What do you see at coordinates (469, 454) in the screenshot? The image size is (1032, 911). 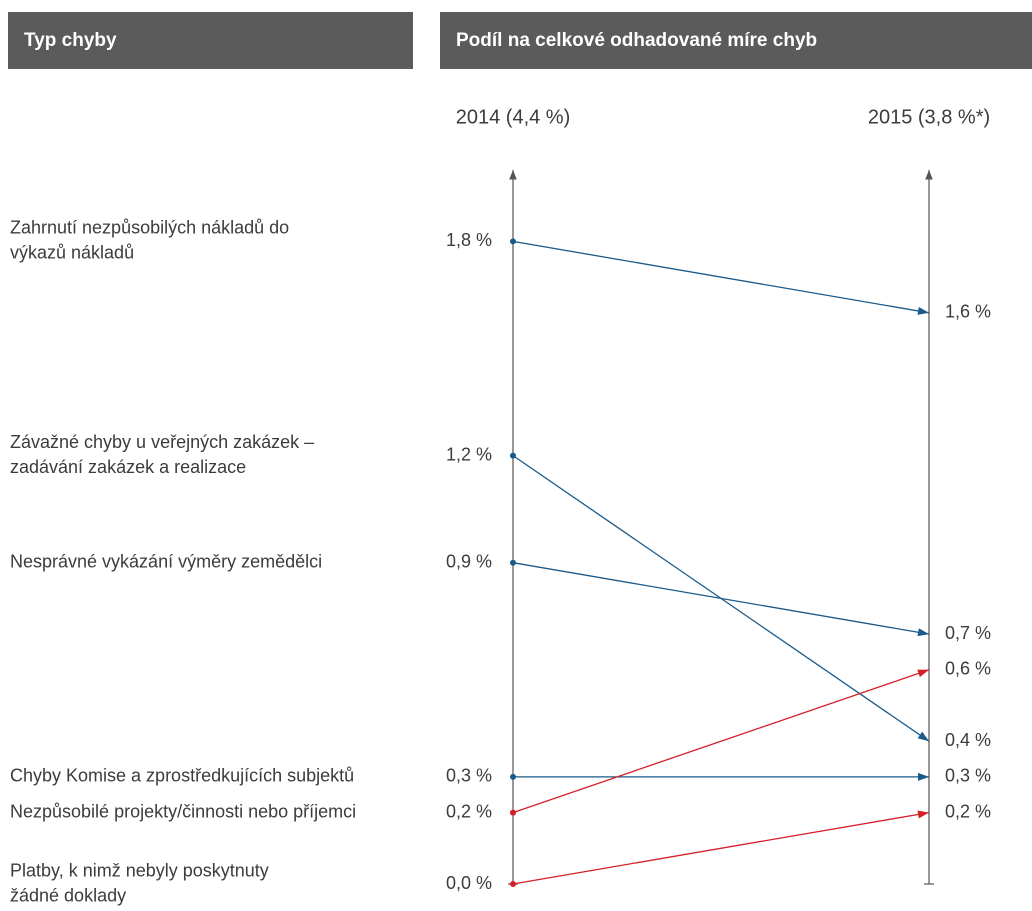 I see `value-label: 1,2 %` at bounding box center [469, 454].